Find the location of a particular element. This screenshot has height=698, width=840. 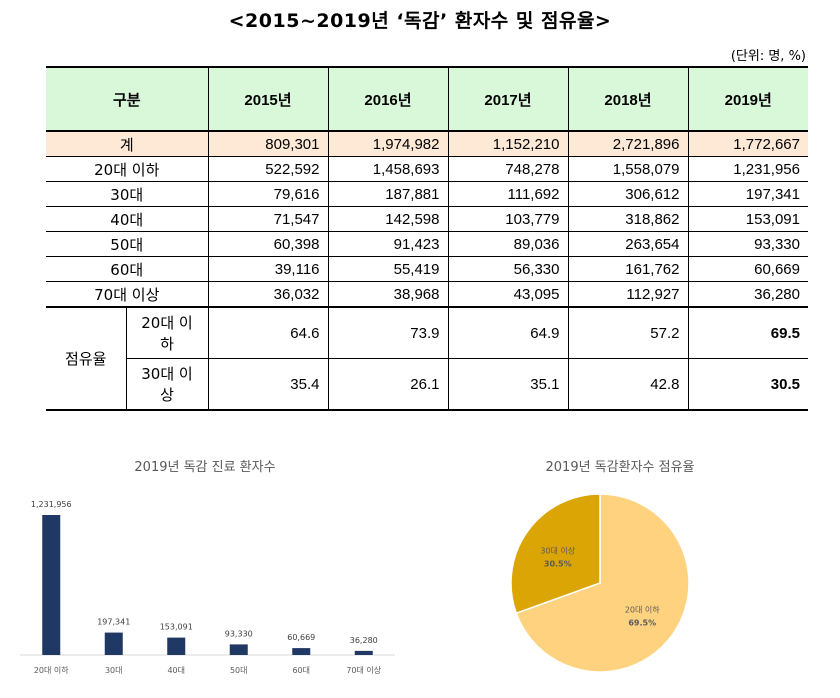

pie-chart-title: 2019년 독감환자수 점유율 is located at coordinates (620, 467).